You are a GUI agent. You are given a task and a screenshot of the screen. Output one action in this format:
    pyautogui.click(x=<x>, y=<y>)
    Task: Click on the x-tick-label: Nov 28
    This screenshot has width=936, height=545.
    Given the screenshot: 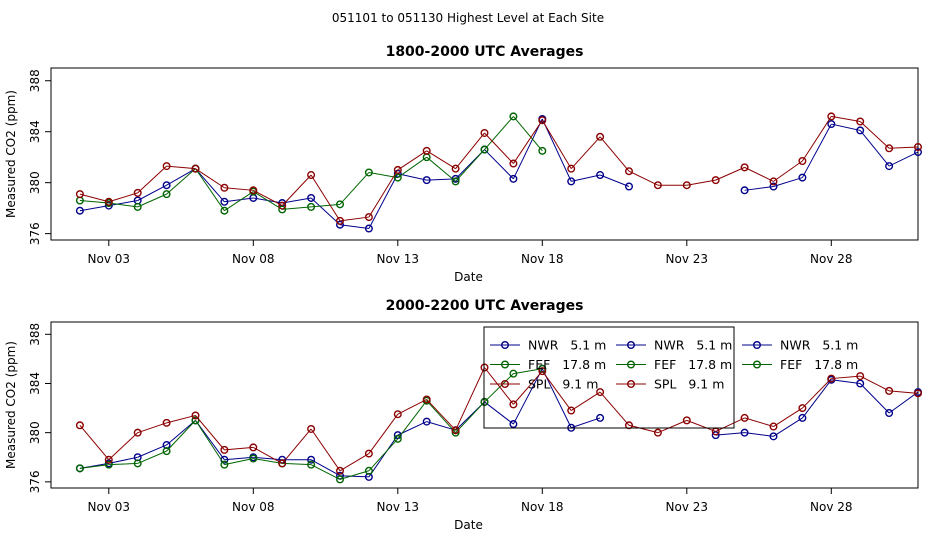 What is the action you would take?
    pyautogui.click(x=831, y=507)
    